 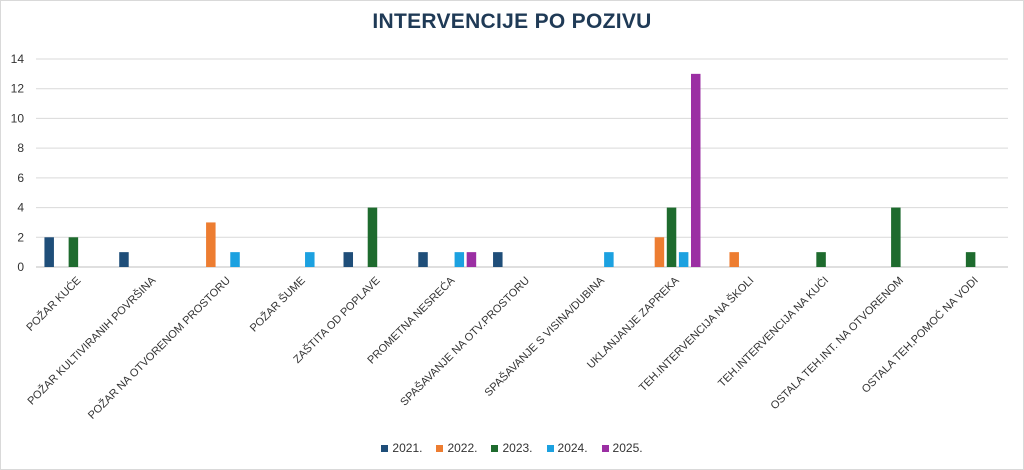 I want to click on y-tick-label: 12, so click(x=18, y=89).